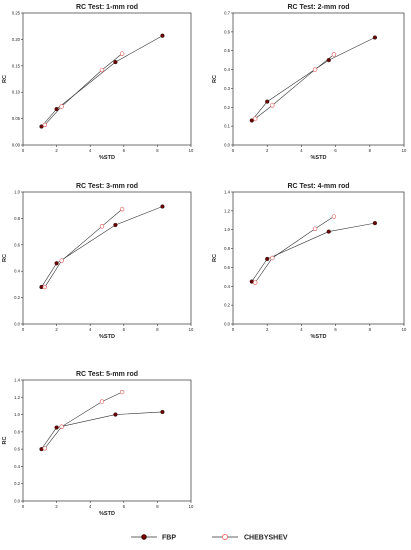  I want to click on y-tick-label: 0.7, so click(227, 13).